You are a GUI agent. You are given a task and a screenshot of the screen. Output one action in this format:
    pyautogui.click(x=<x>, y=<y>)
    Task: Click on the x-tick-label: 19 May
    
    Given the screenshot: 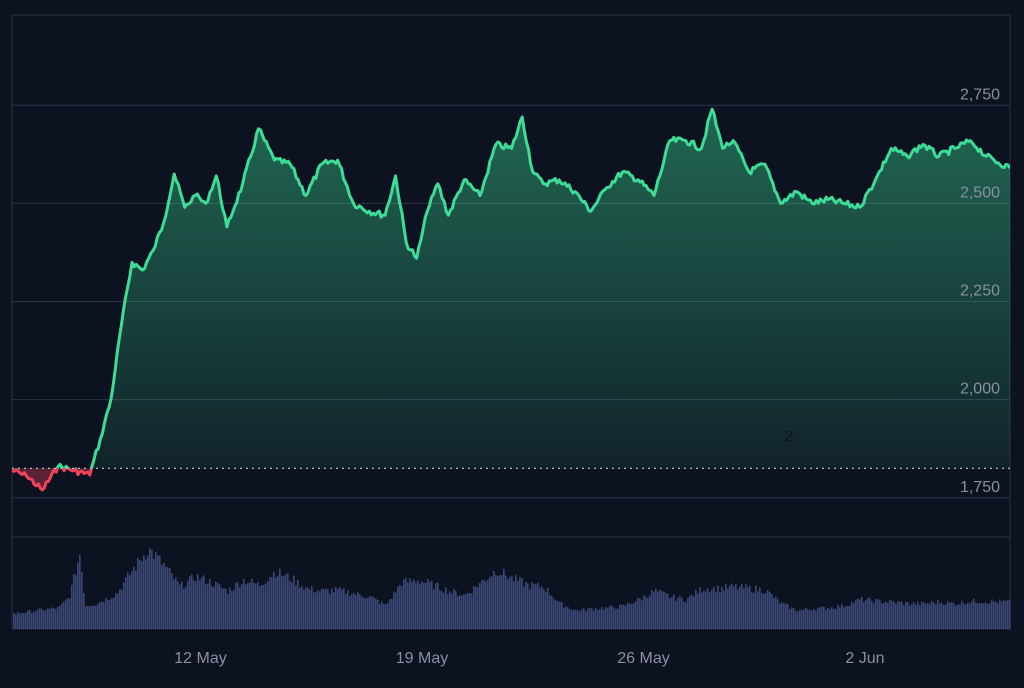 What is the action you would take?
    pyautogui.click(x=422, y=658)
    